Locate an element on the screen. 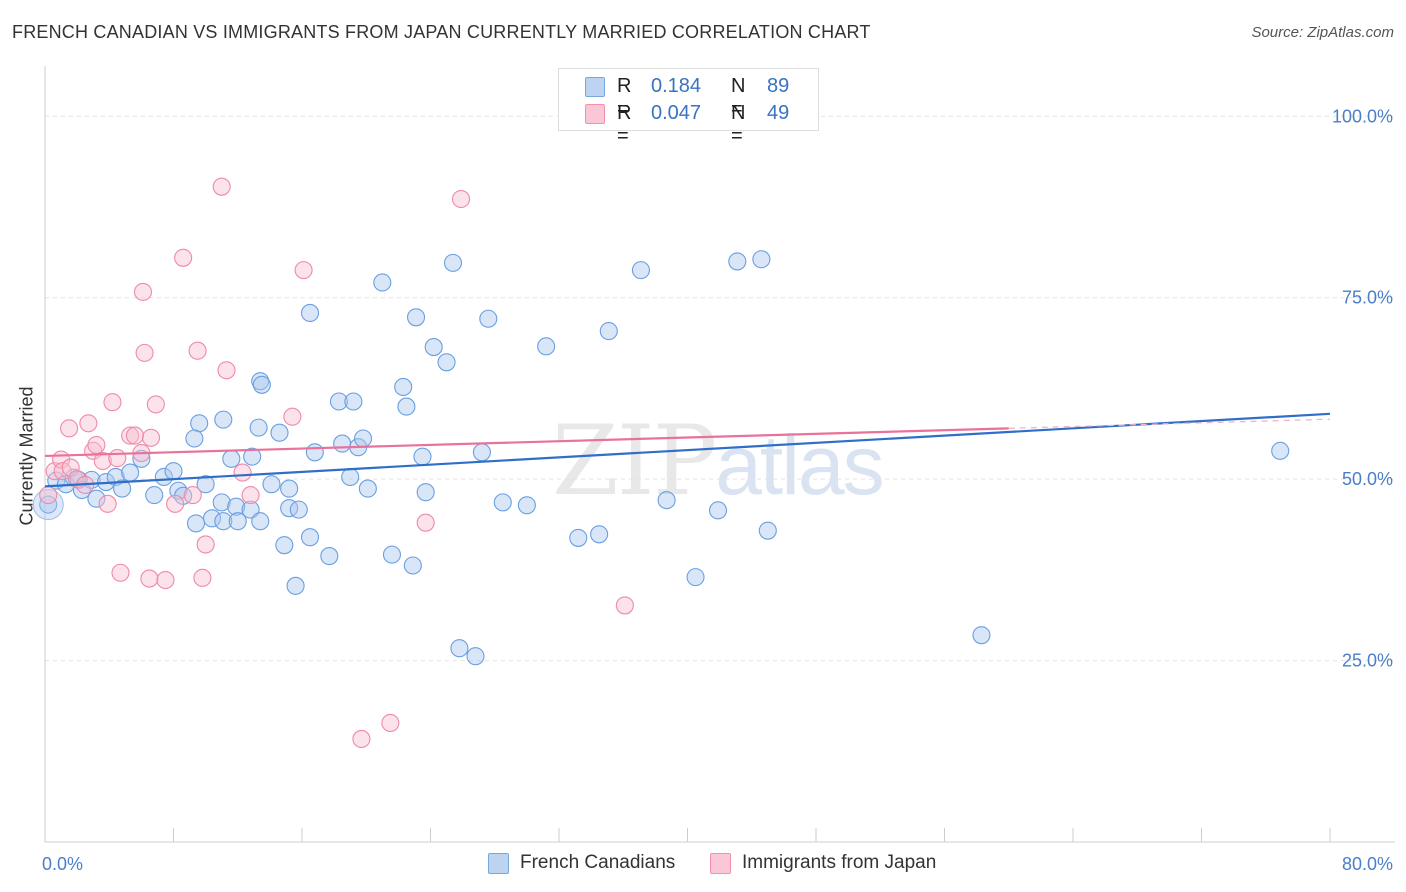  r-label: R = is located at coordinates (624, 97).